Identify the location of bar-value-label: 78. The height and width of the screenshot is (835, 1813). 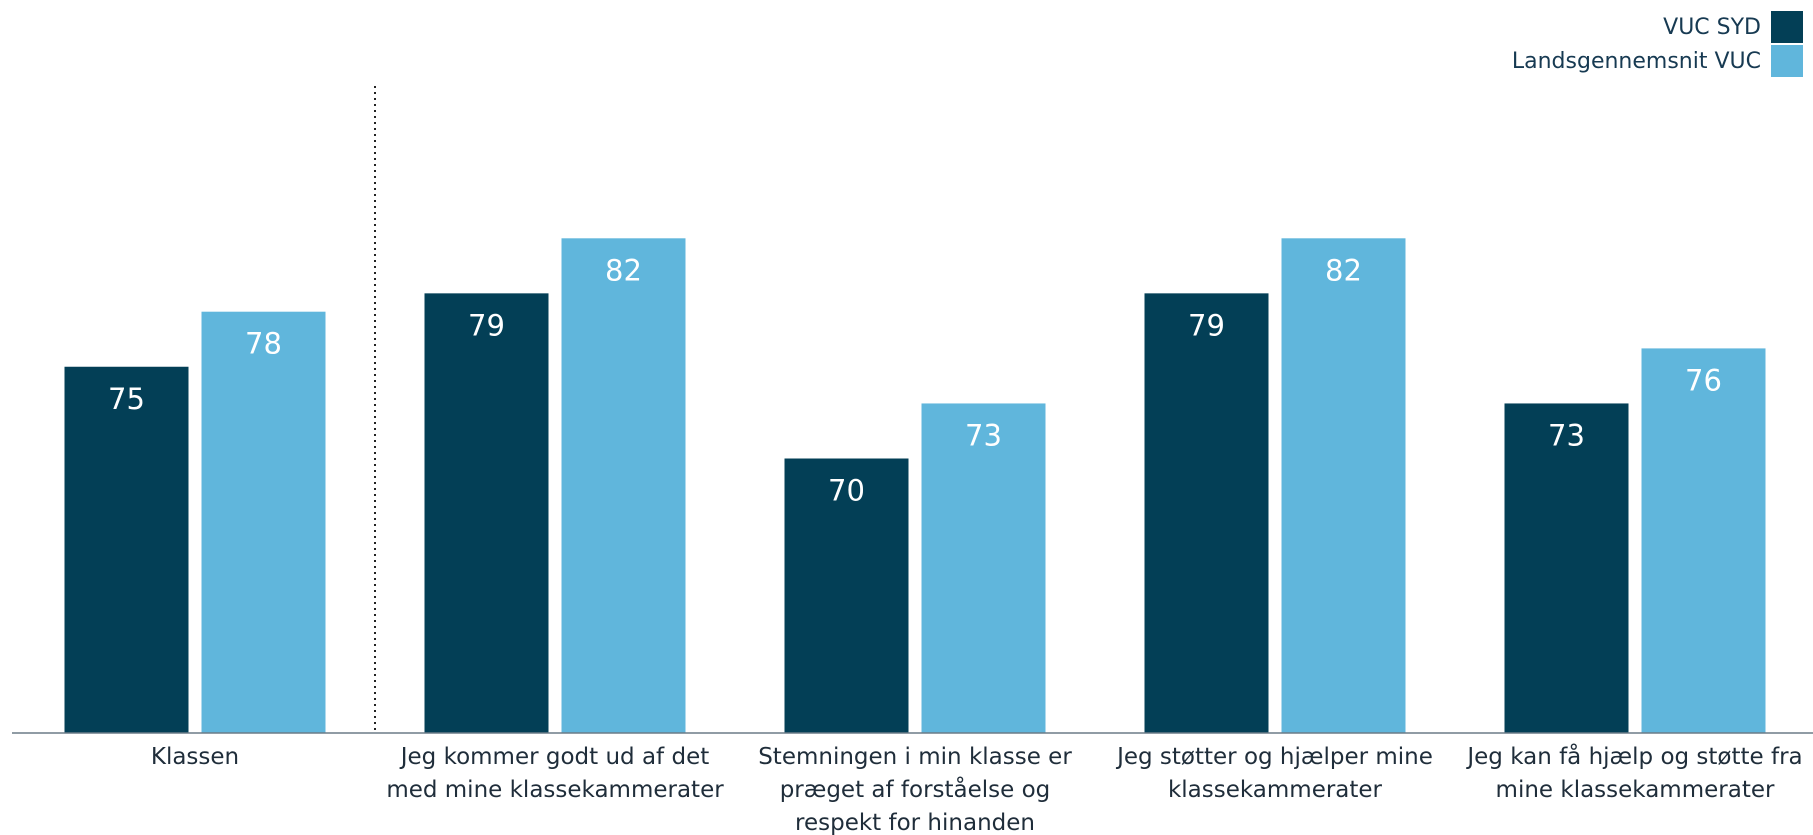
(263, 344).